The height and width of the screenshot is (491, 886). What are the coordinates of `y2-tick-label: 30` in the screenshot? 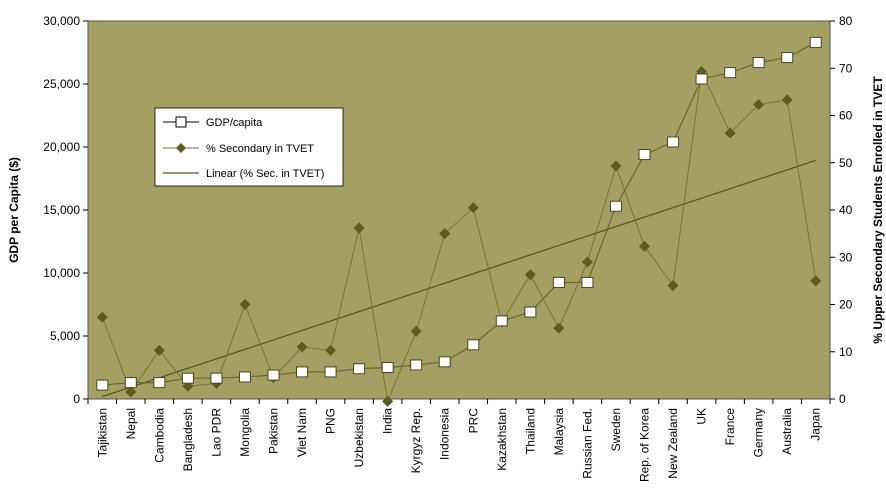 It's located at (846, 257).